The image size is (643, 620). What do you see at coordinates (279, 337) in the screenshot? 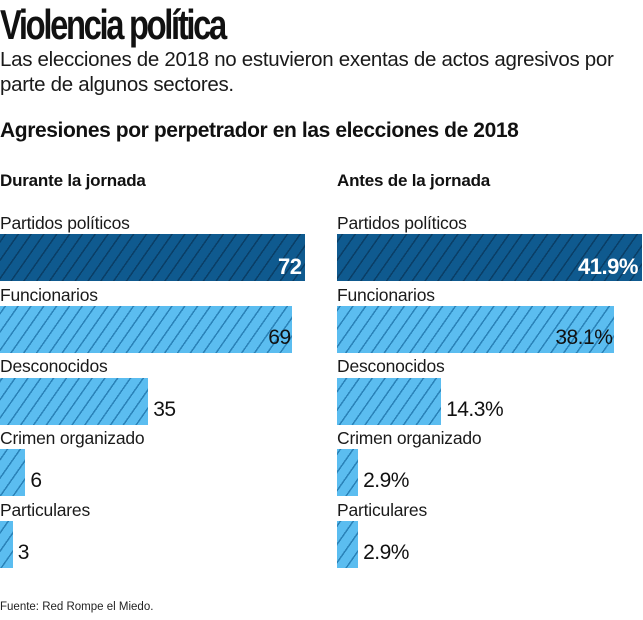
I see `value-label: 69` at bounding box center [279, 337].